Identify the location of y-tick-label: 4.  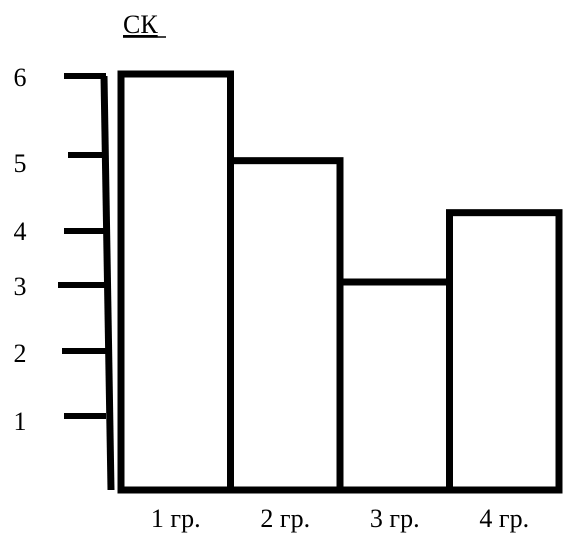
(20, 231).